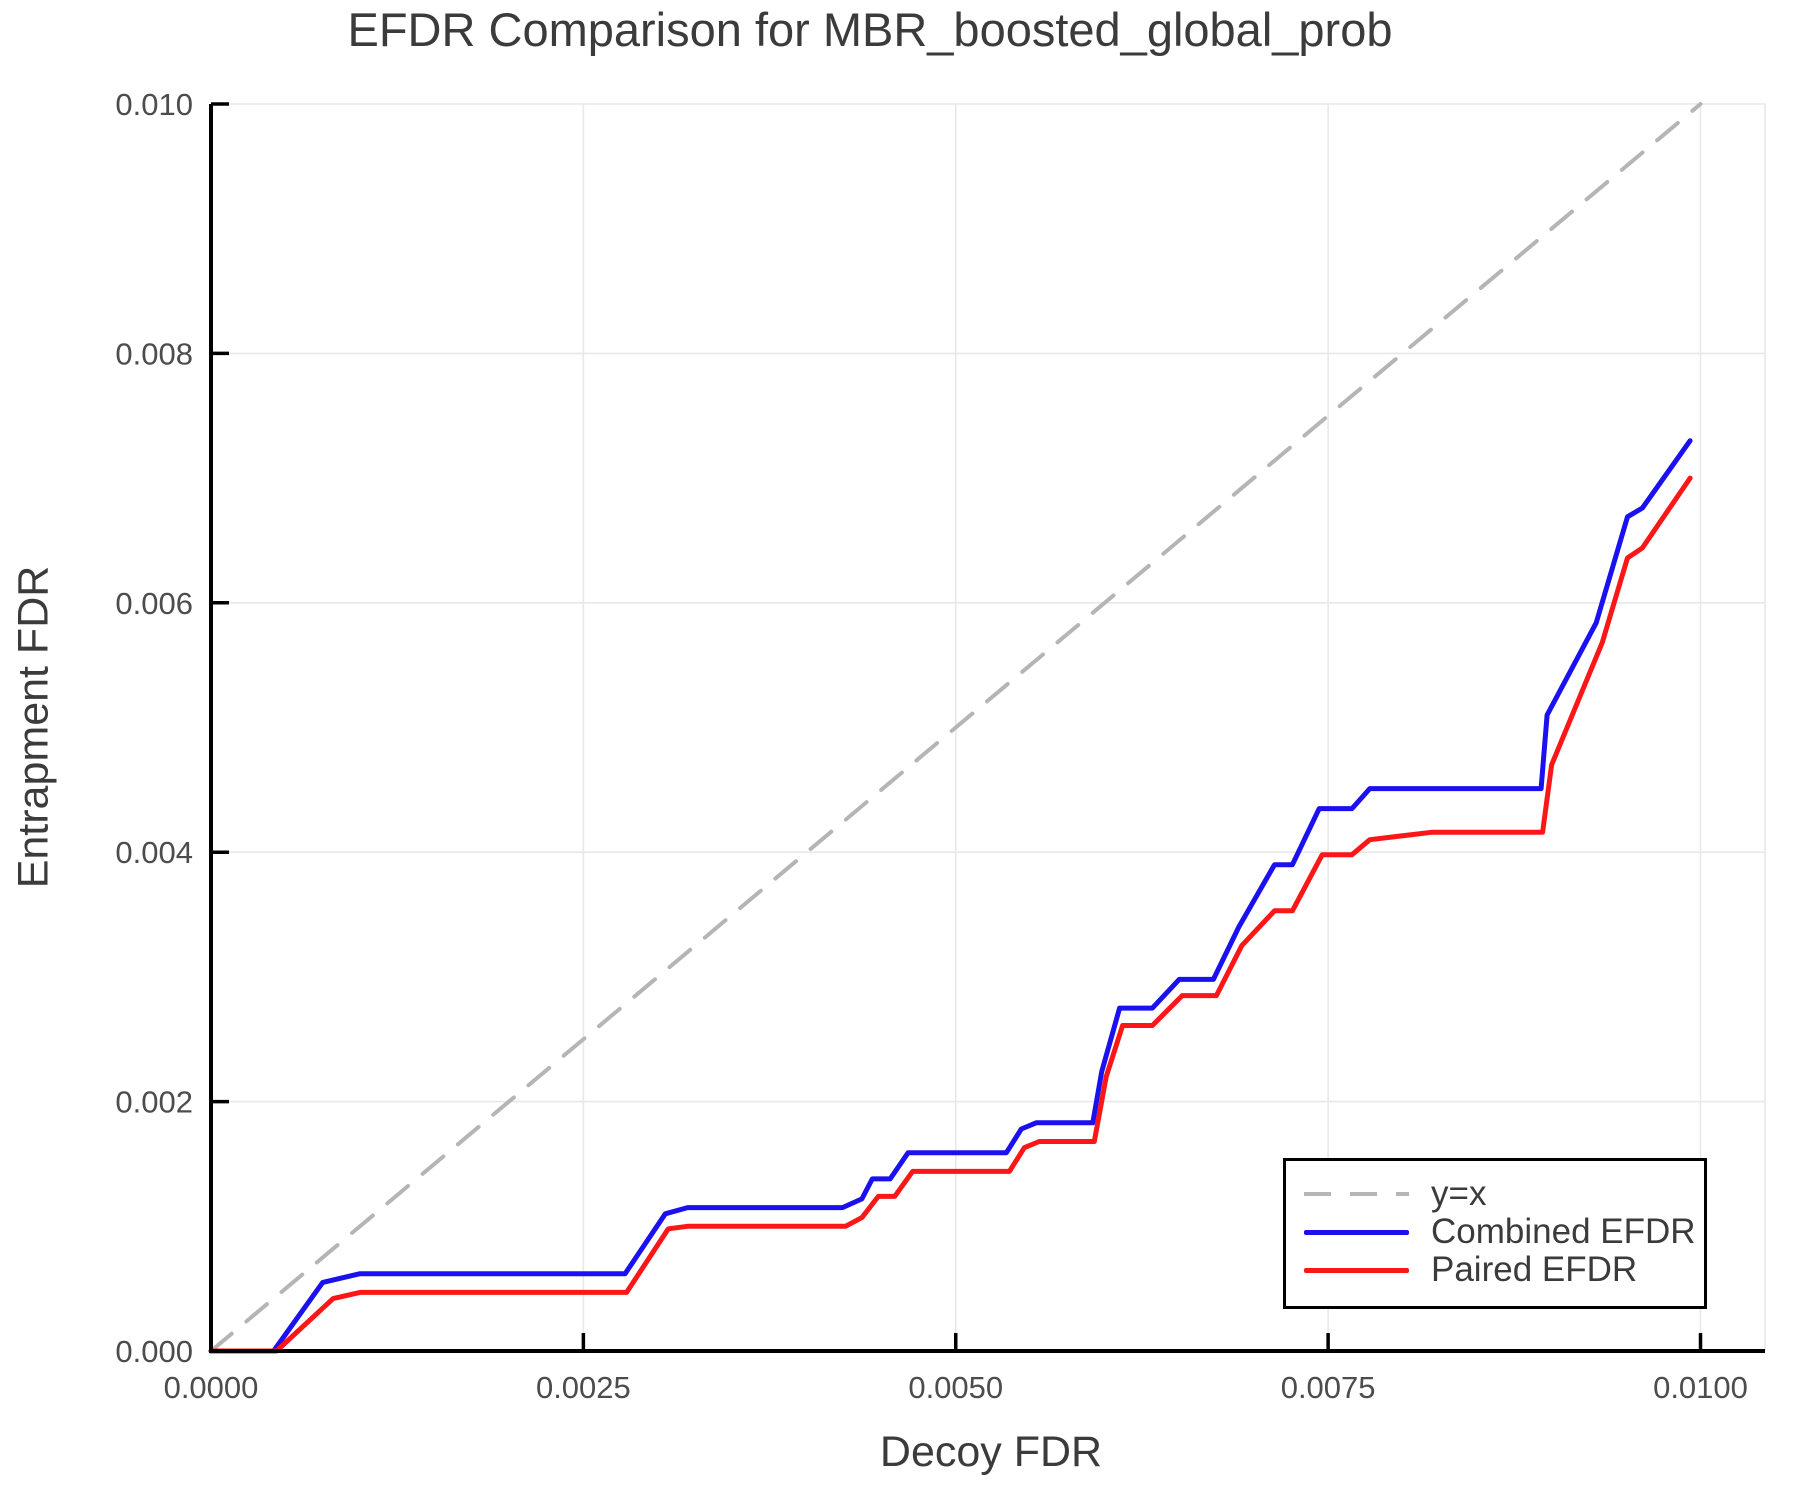 The height and width of the screenshot is (1500, 1800). What do you see at coordinates (1356, 1270) in the screenshot?
I see `legend-swatch-paired-line` at bounding box center [1356, 1270].